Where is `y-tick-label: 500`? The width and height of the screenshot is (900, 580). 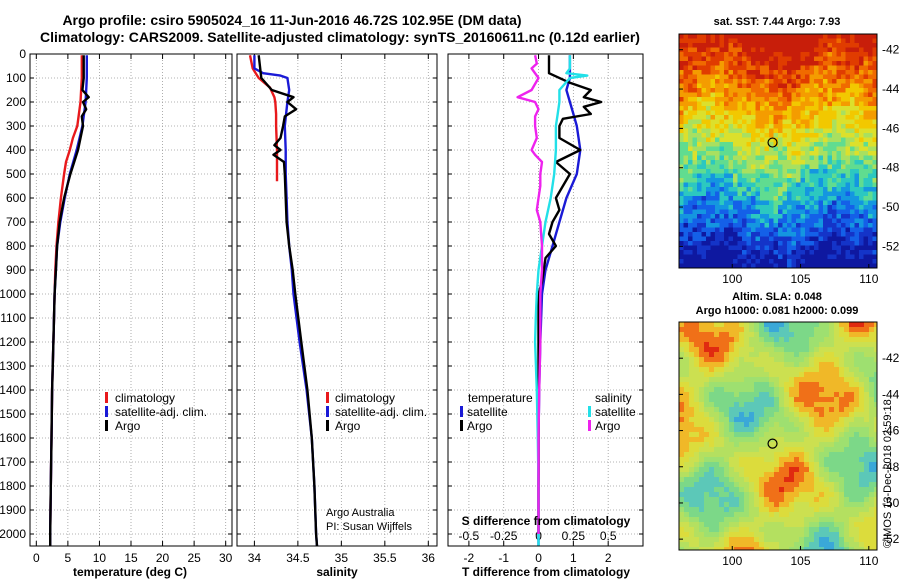
y-tick-label: 500 is located at coordinates (16, 174).